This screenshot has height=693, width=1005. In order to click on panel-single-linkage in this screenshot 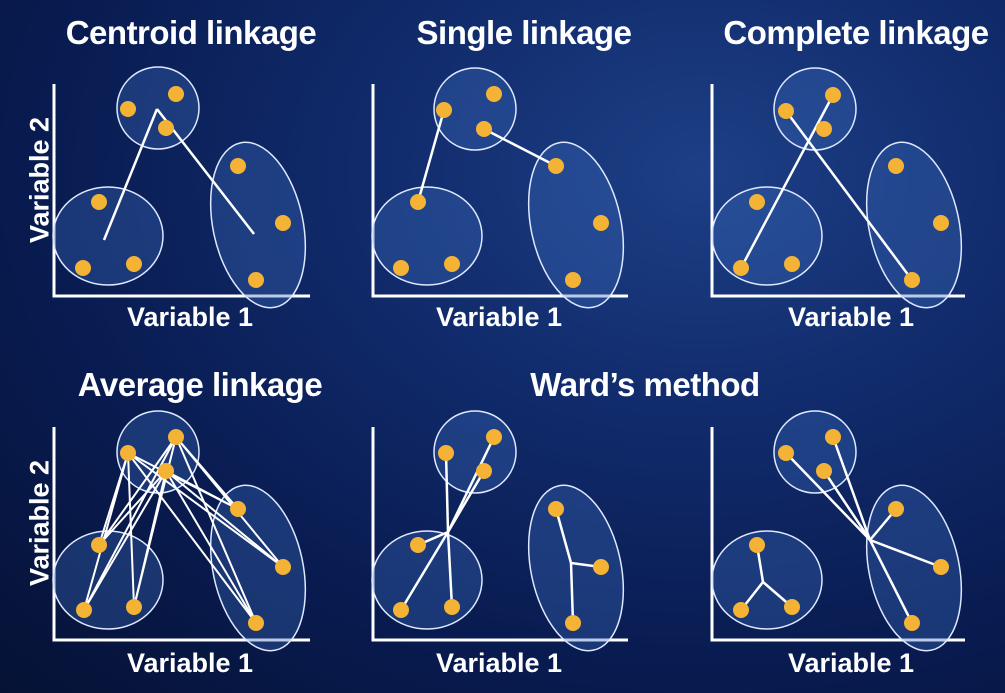, I will do `click(499, 188)`.